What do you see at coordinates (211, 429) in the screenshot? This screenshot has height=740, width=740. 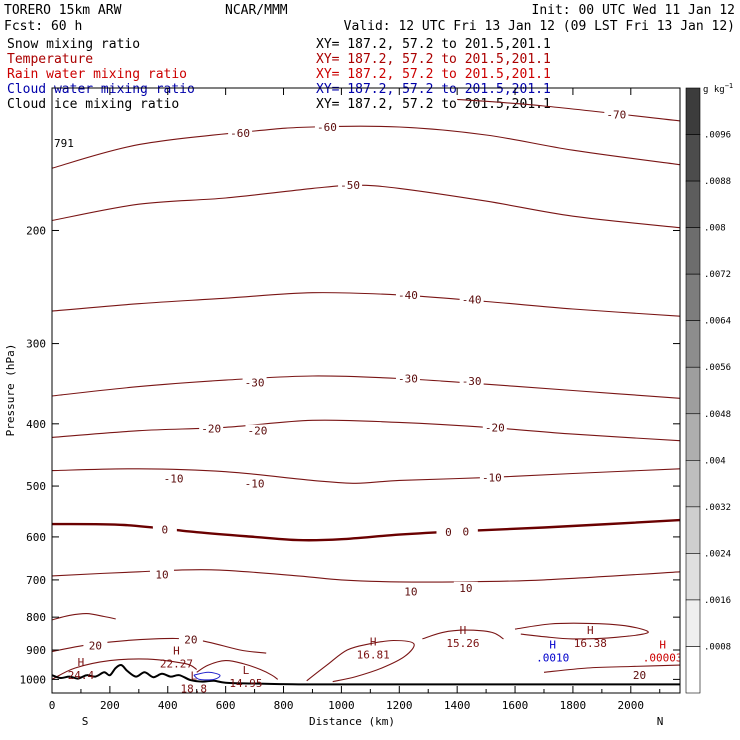 I see `contour-label--20: -20` at bounding box center [211, 429].